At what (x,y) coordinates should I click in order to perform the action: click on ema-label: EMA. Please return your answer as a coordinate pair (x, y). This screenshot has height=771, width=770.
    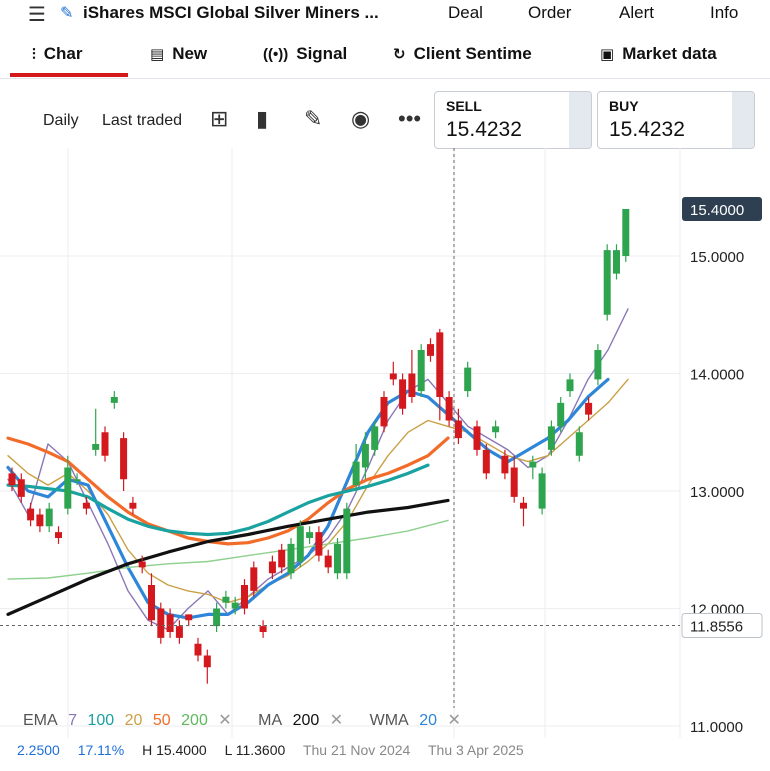
    Looking at the image, I should click on (40, 720).